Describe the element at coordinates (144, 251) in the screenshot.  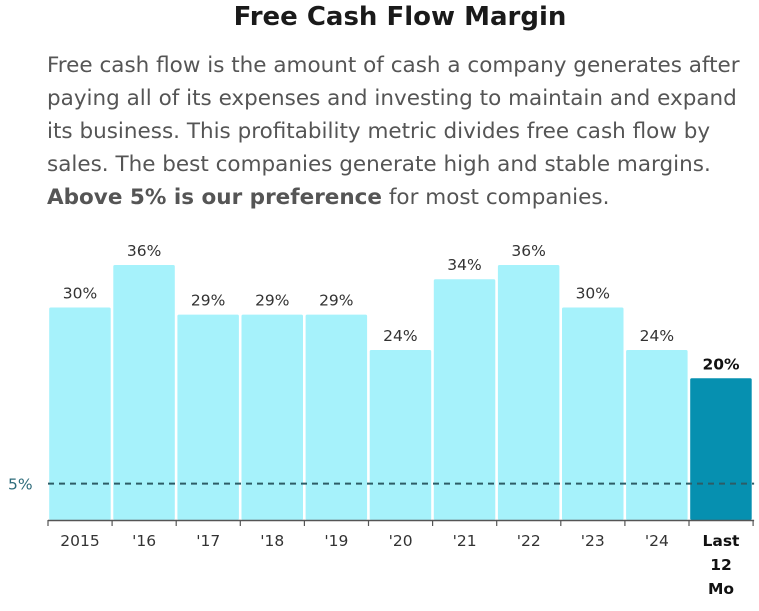
I see `bar-value-label-1: 36%` at that location.